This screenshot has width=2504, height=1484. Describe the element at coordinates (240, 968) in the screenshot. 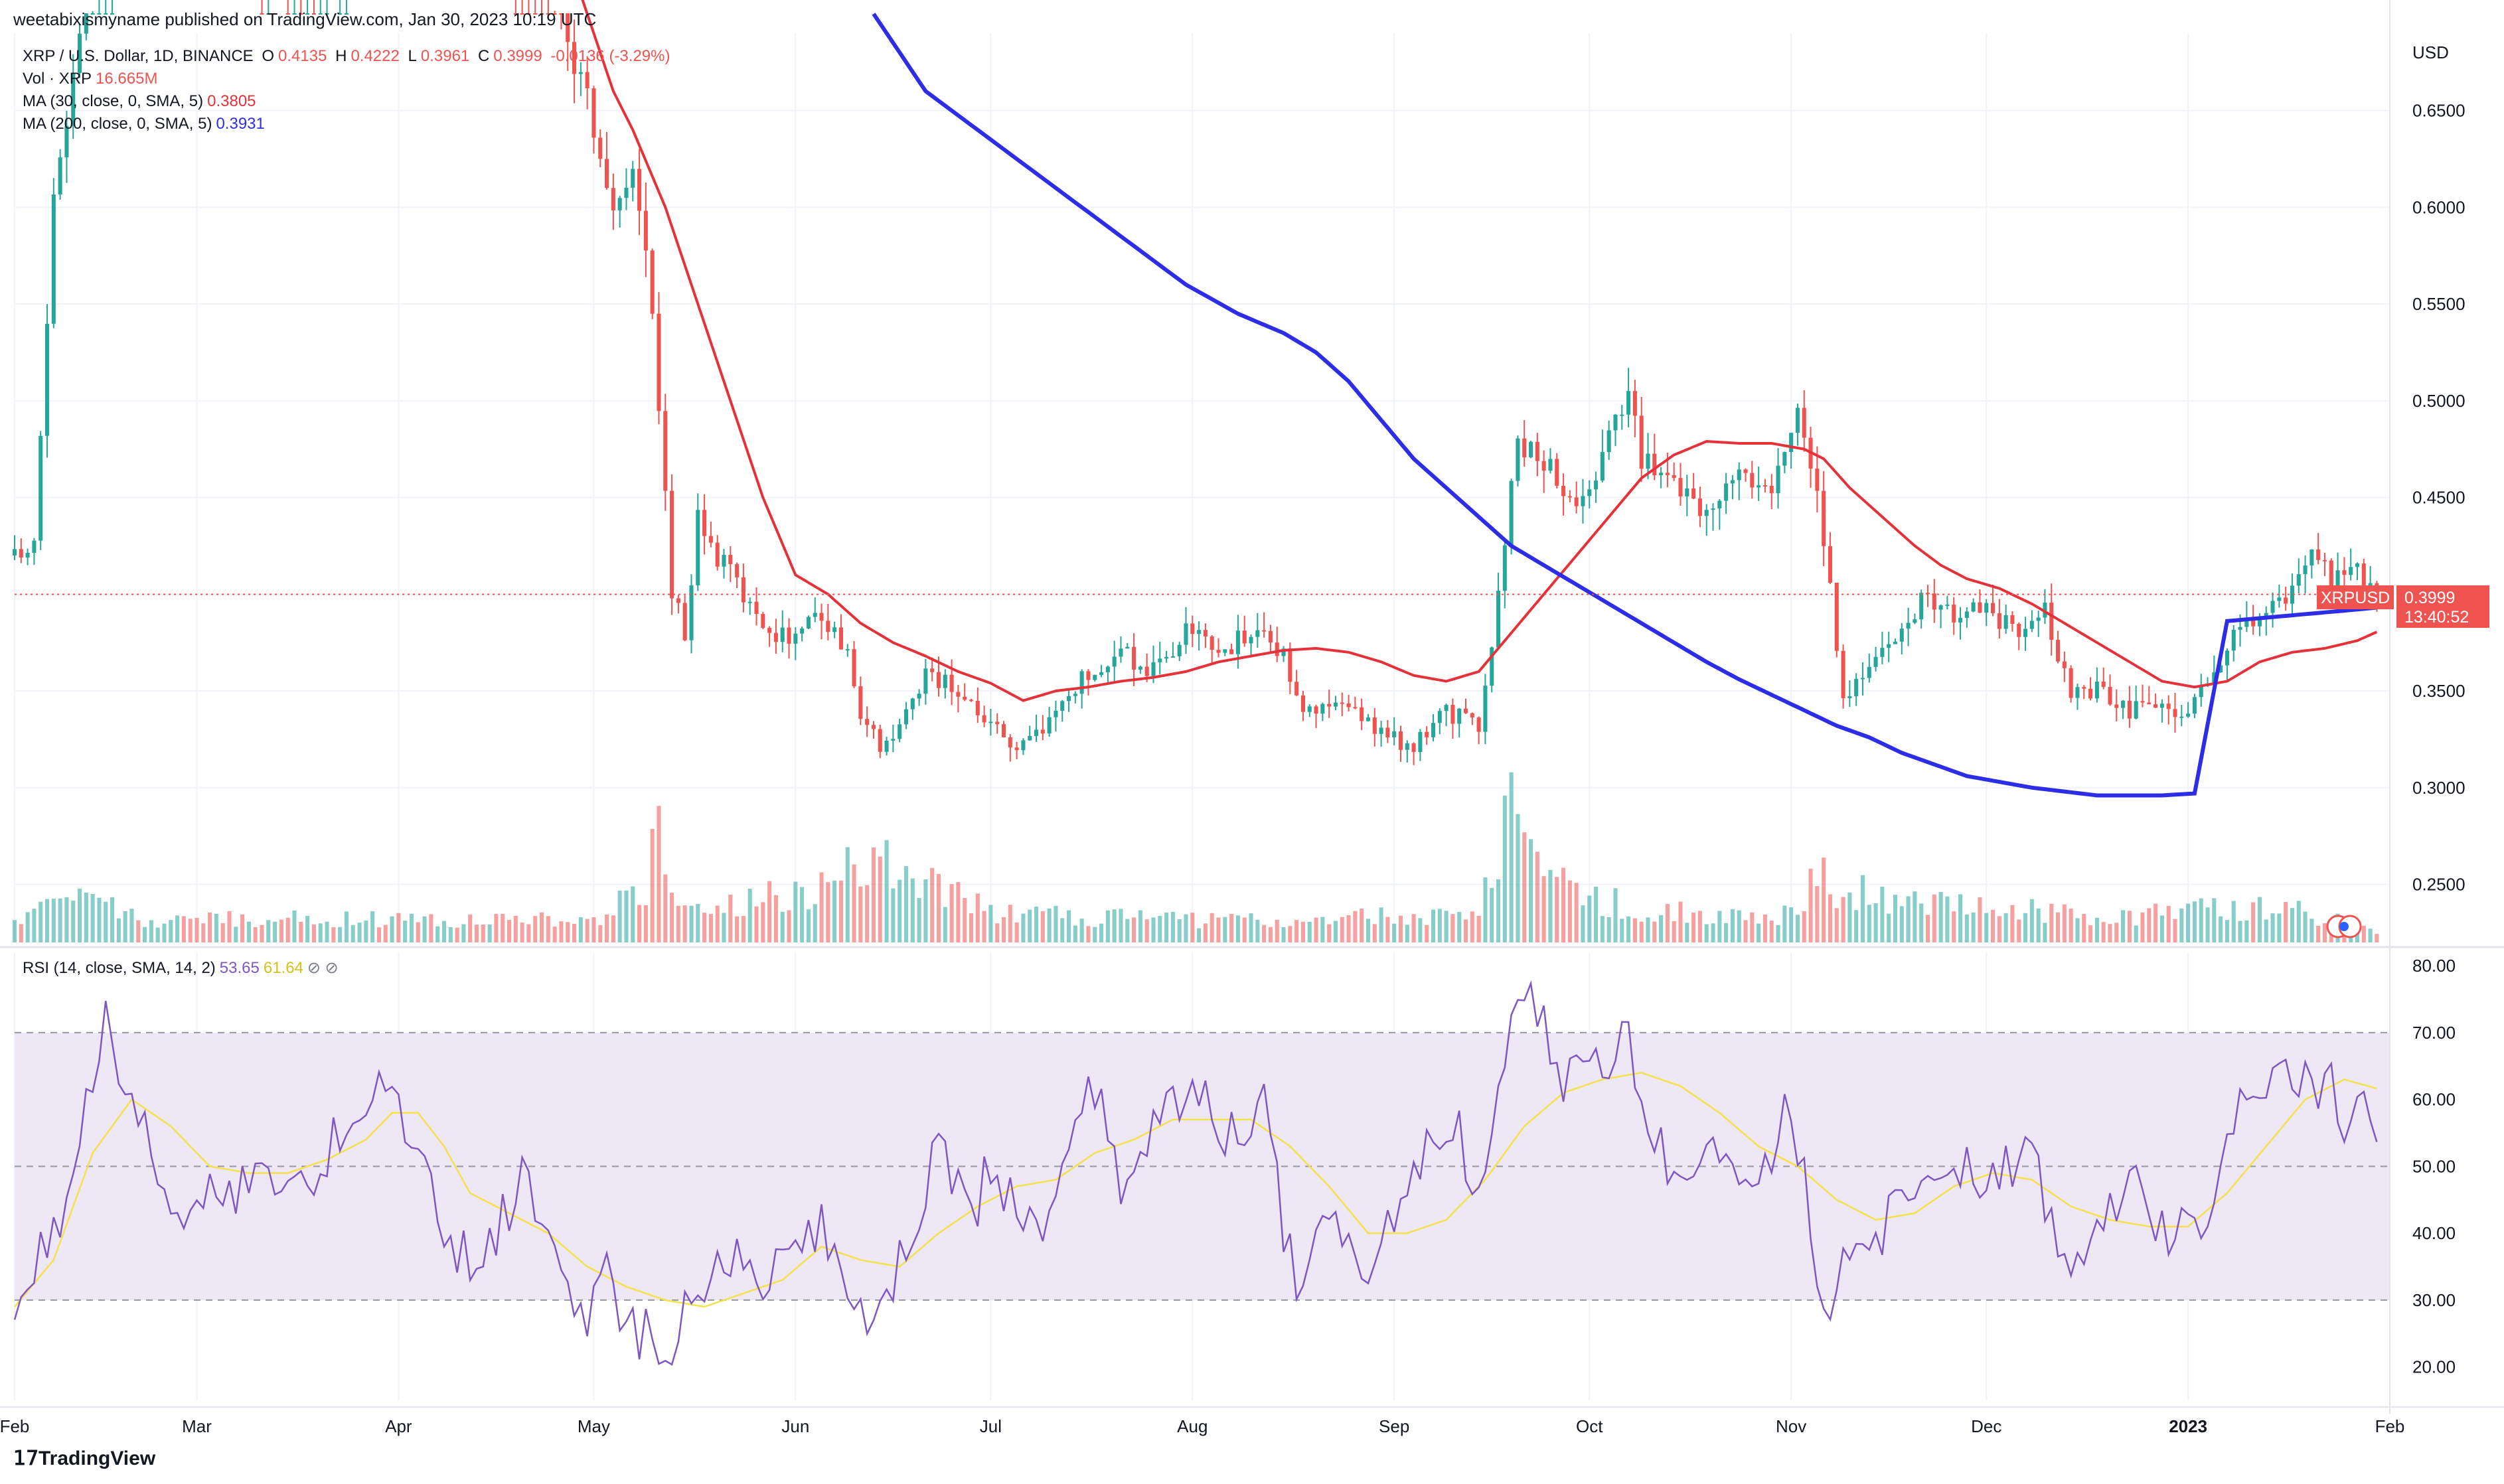

I see `legend-rsi-value: 53.65` at that location.